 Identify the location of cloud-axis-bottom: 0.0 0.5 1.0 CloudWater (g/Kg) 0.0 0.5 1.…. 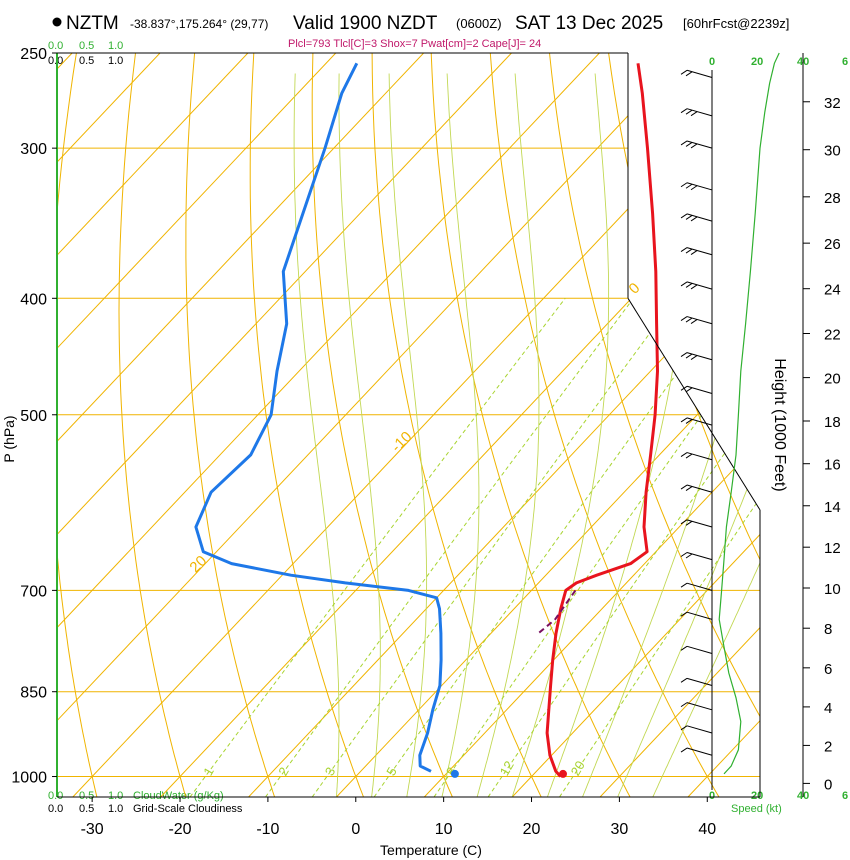
(145, 802).